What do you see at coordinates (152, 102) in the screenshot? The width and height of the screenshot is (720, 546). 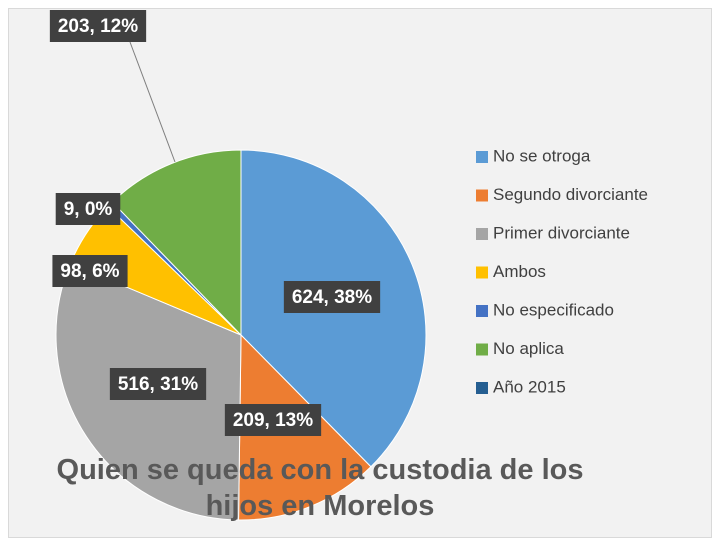 I see `leader-line` at bounding box center [152, 102].